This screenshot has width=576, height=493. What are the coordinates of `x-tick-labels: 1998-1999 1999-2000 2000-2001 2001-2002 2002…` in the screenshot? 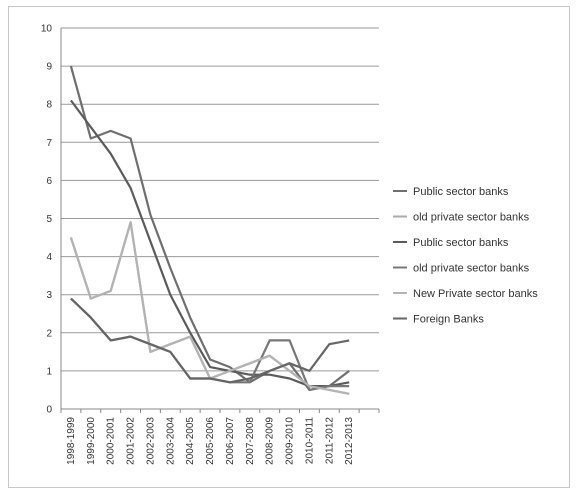 It's located at (210, 441).